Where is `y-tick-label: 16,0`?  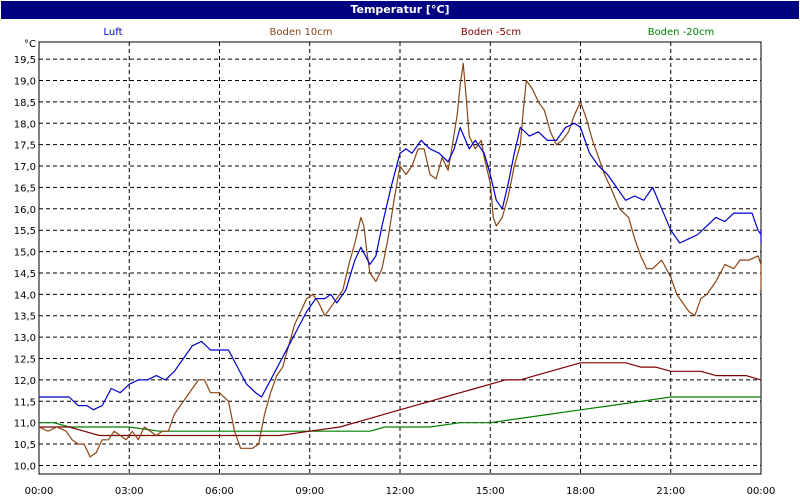
y-tick-label: 16,0 is located at coordinates (25, 210).